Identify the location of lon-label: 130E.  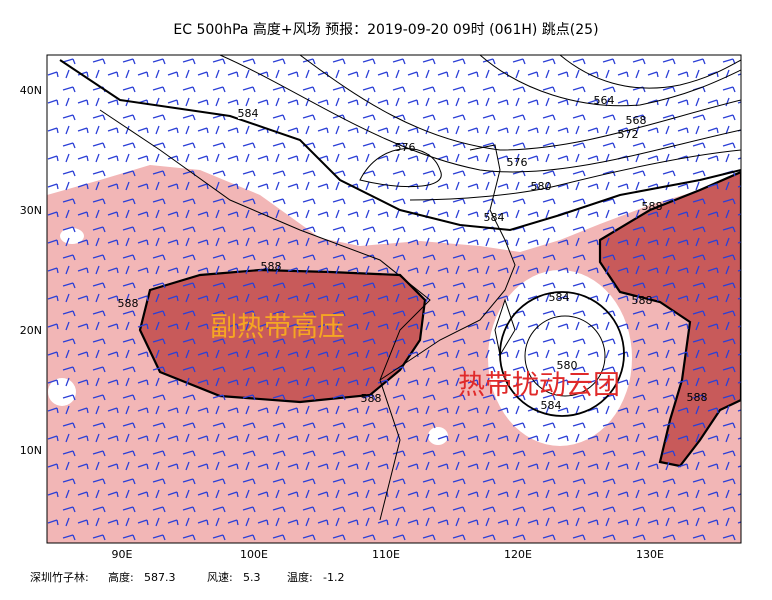
(650, 554).